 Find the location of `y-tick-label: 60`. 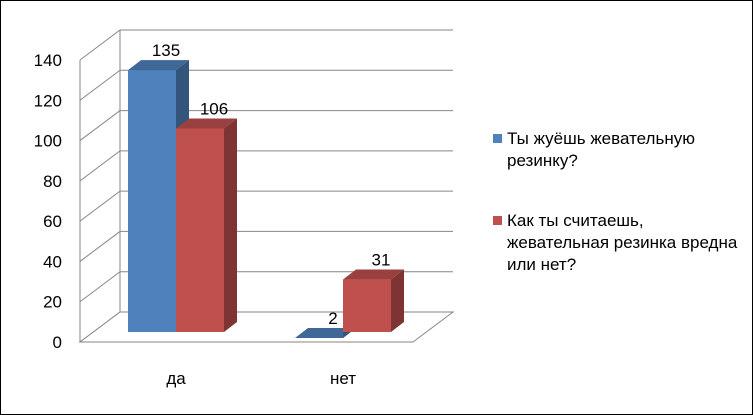

y-tick-label: 60 is located at coordinates (52, 221).